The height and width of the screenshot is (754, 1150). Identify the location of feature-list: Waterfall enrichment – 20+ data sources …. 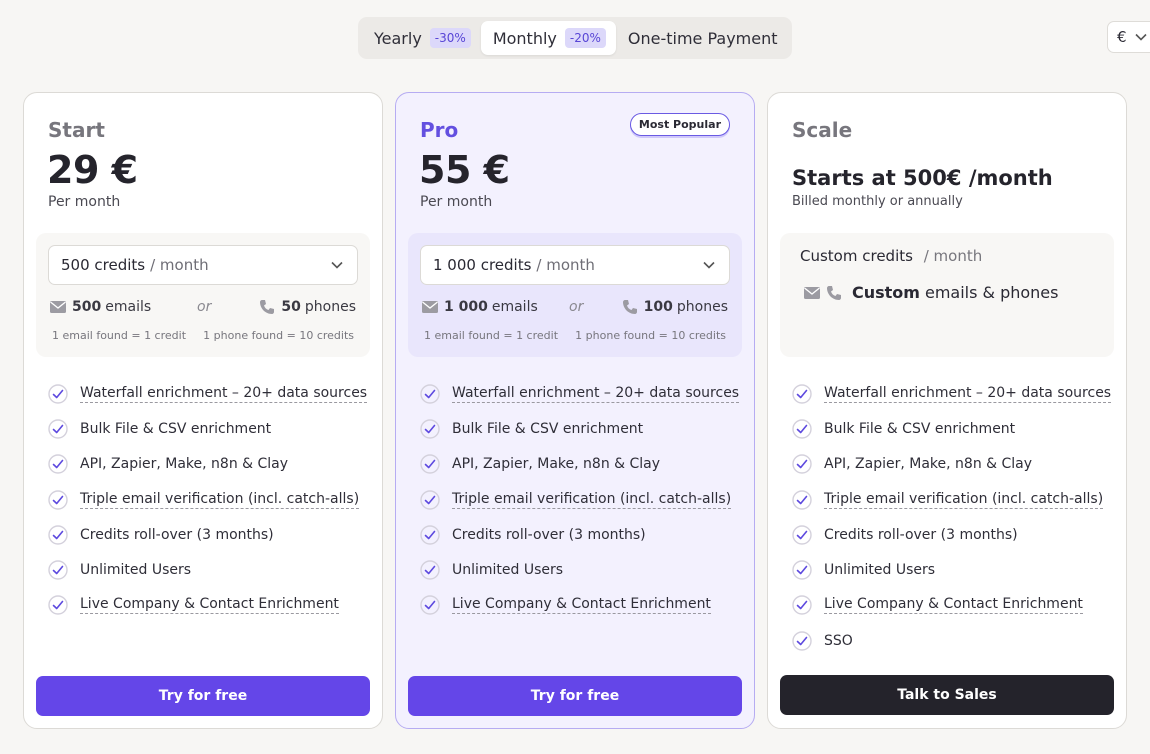
(580, 499).